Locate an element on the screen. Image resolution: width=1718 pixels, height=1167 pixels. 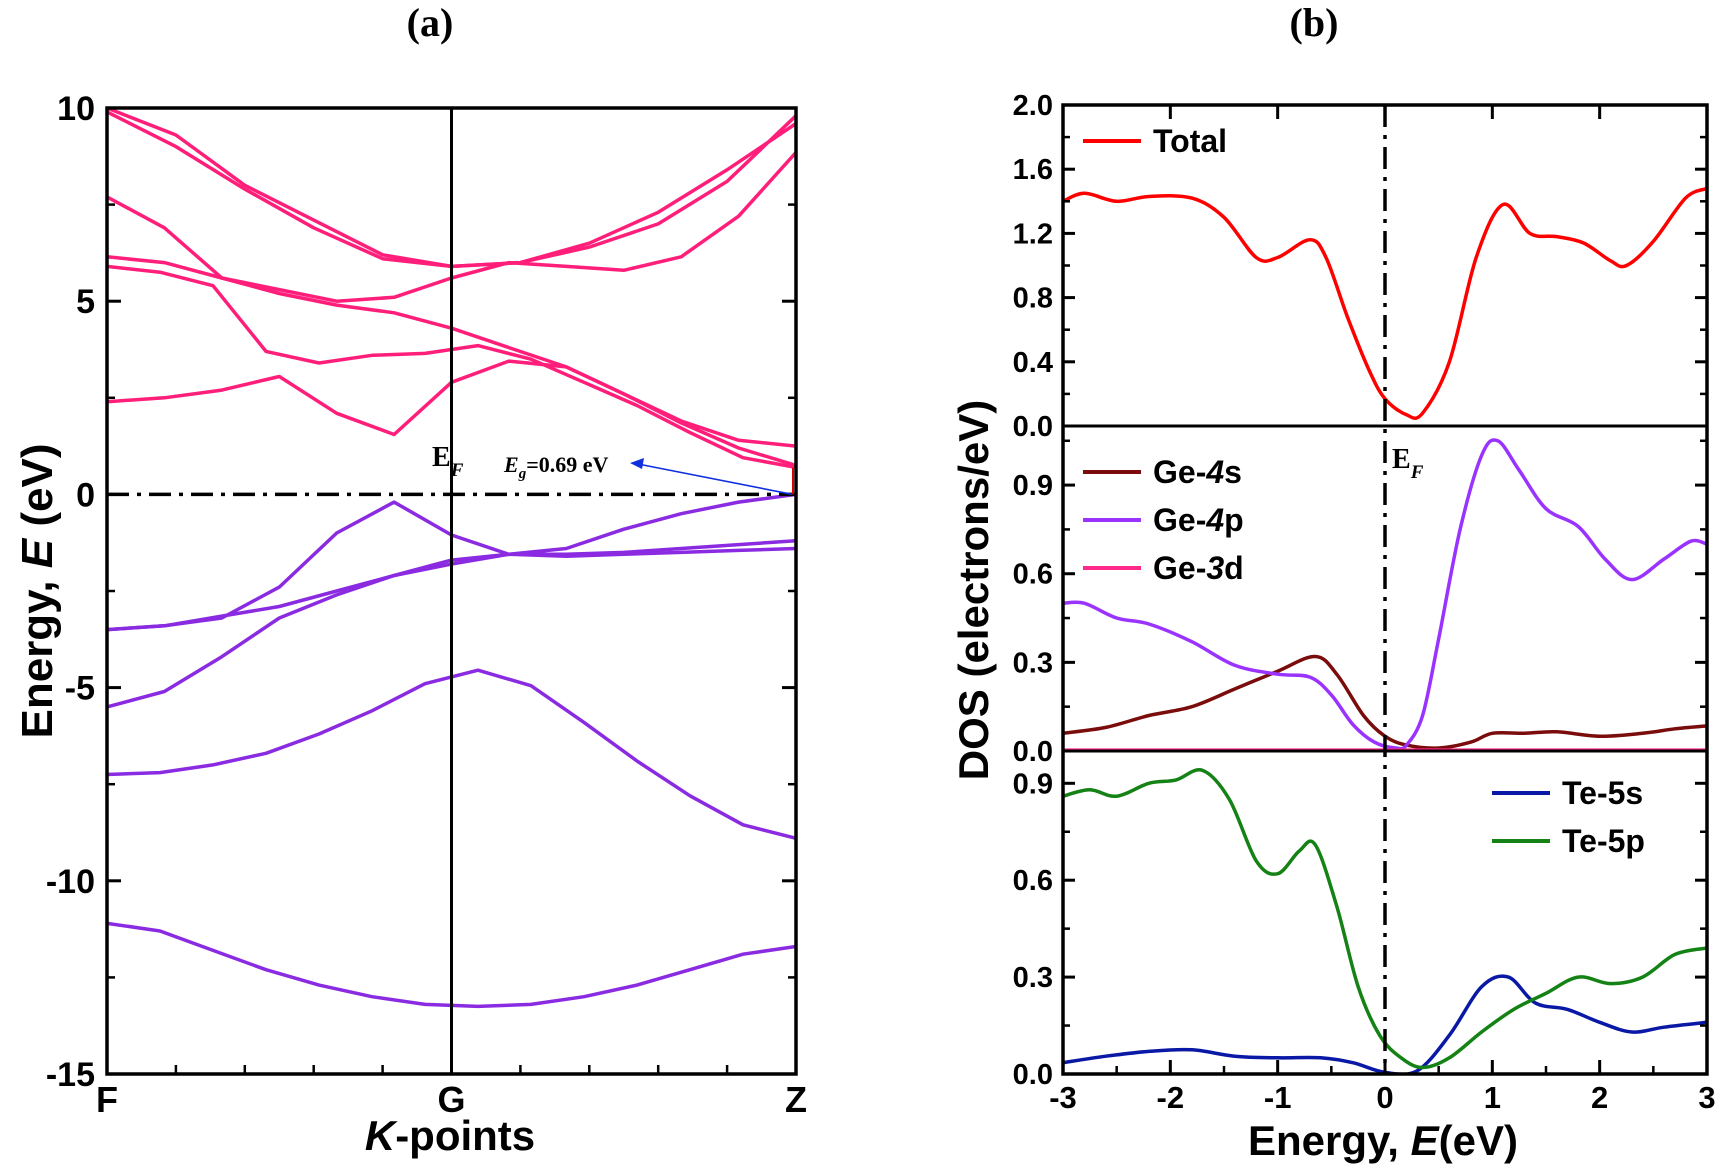
legend-label: Te-5p is located at coordinates (1603, 841).